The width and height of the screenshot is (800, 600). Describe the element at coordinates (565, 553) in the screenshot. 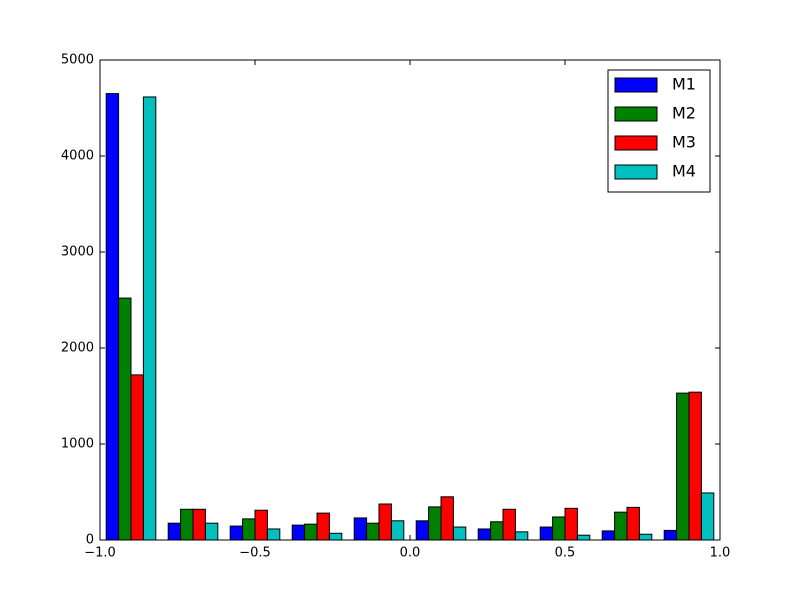

I see `x-tick-label: 0.5` at that location.